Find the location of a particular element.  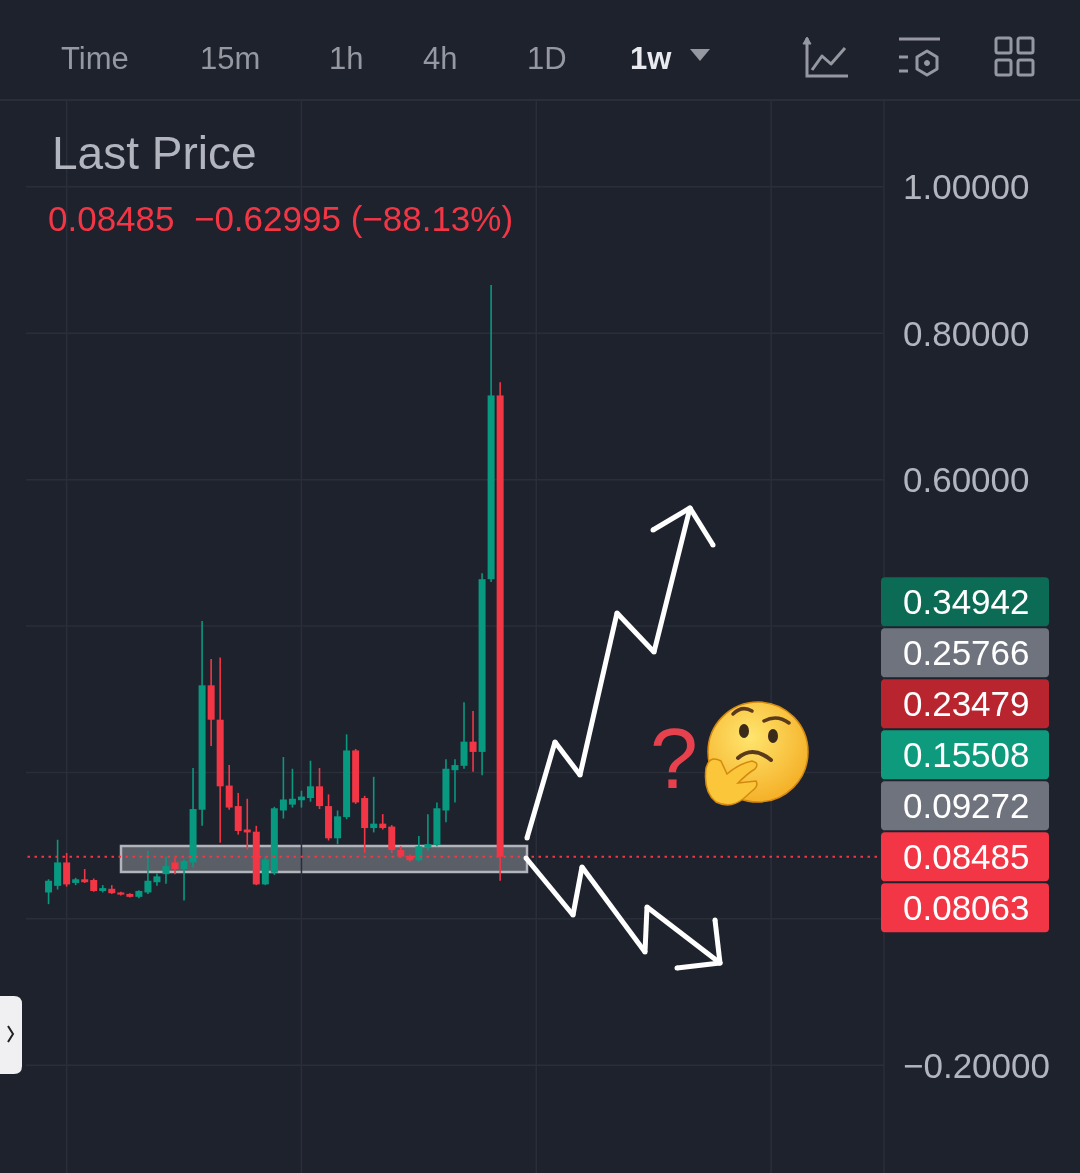

y-tick-label: 1.00000 is located at coordinates (966, 187).